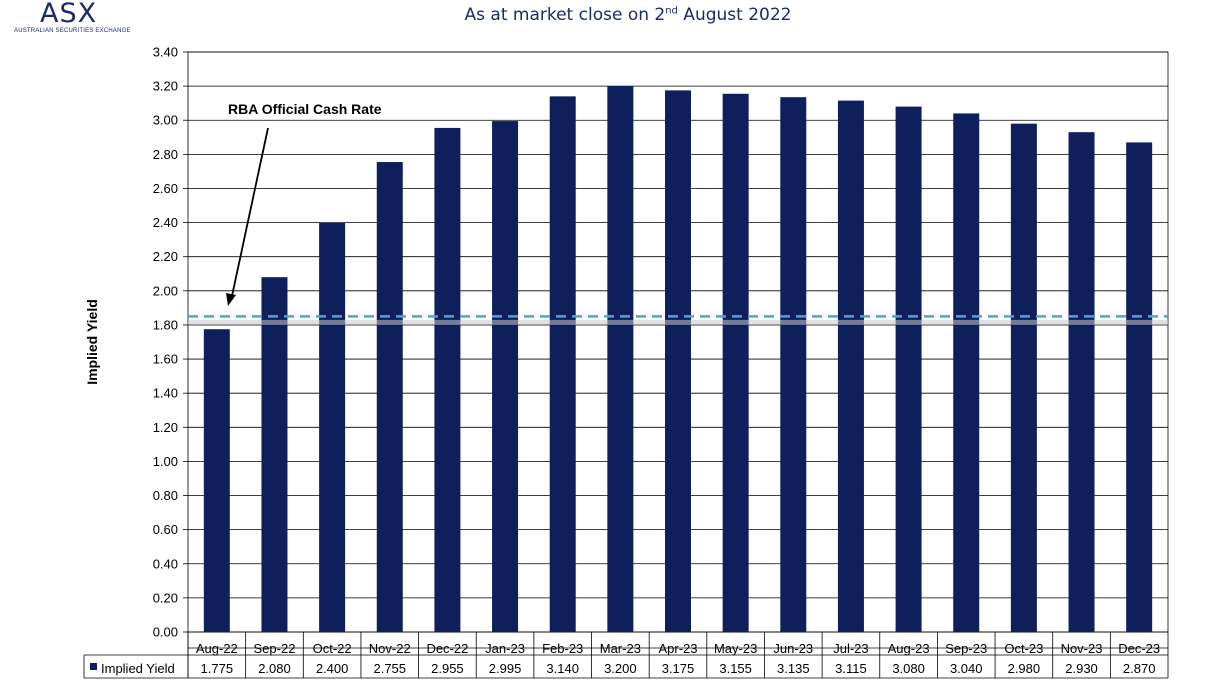  I want to click on y-tick-label: 2.00, so click(165, 290).